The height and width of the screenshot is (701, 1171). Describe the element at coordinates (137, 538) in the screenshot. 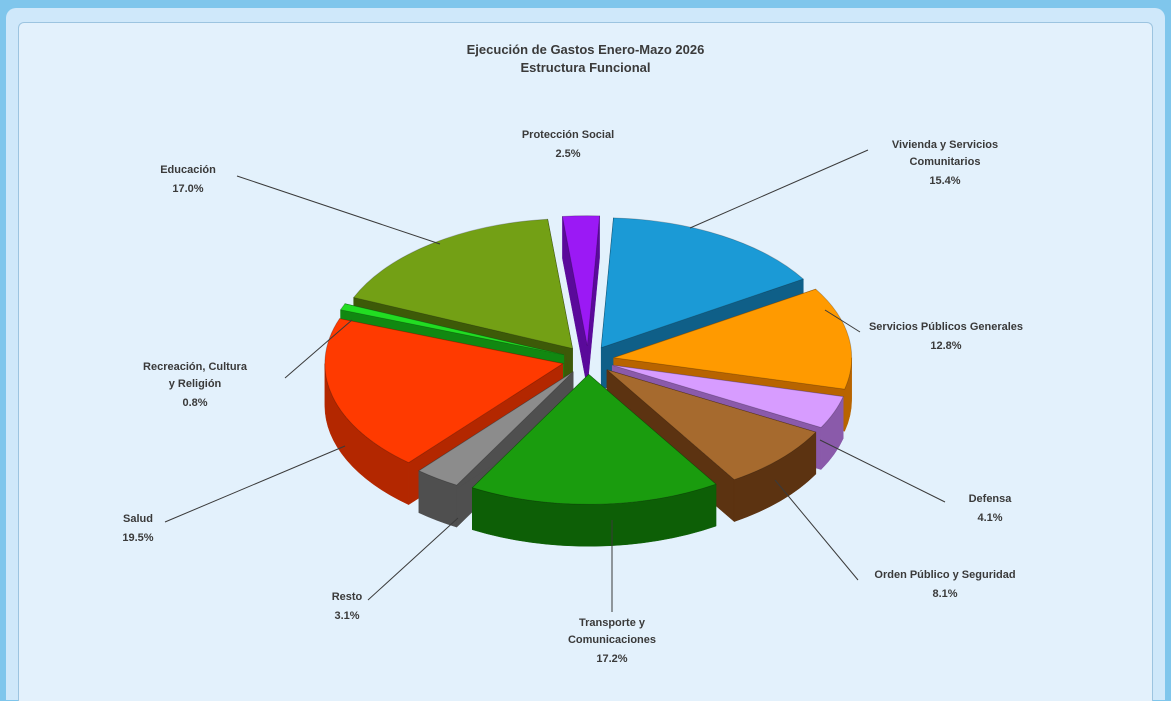

I see `slice-value-salud: 19.5%` at that location.